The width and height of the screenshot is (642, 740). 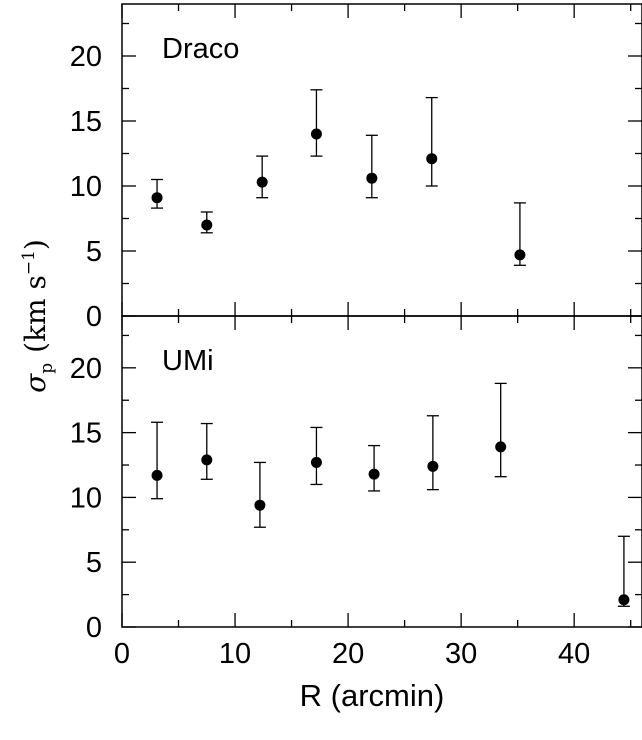 I want to click on y-axis-label: σp (km s−1), so click(x=38, y=316).